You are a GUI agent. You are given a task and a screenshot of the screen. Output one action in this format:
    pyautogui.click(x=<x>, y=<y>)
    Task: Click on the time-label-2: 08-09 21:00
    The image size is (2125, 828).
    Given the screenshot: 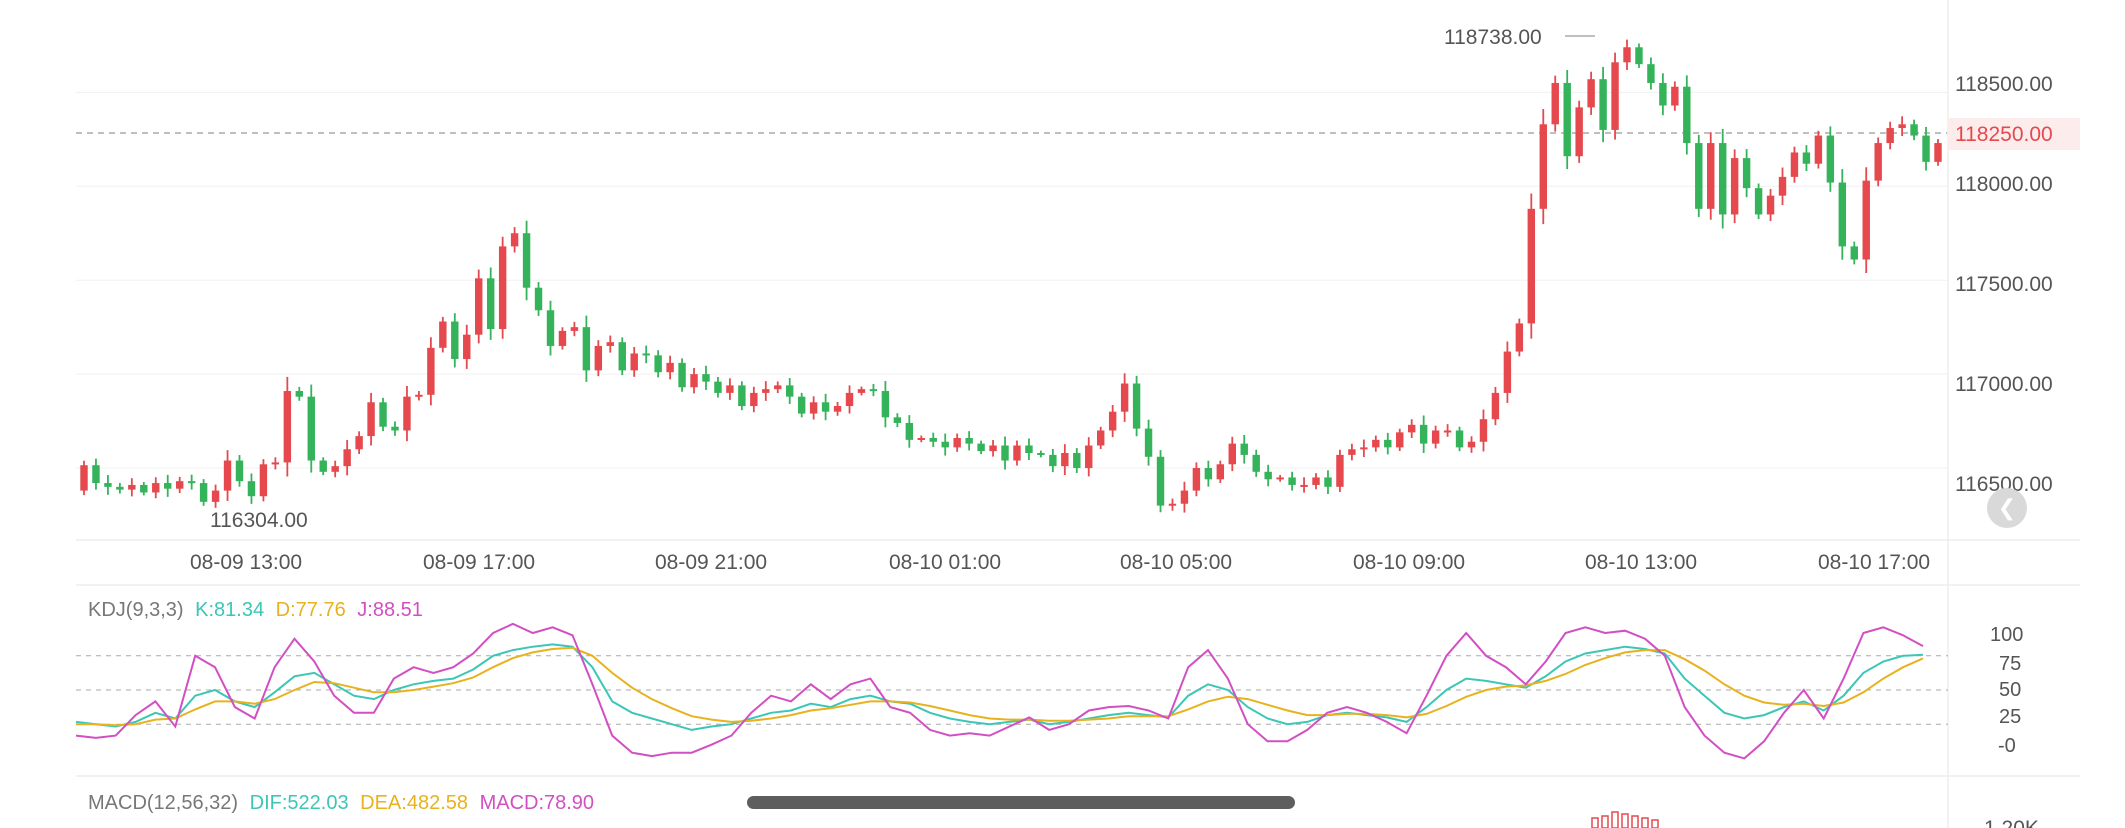 What is the action you would take?
    pyautogui.click(x=711, y=562)
    